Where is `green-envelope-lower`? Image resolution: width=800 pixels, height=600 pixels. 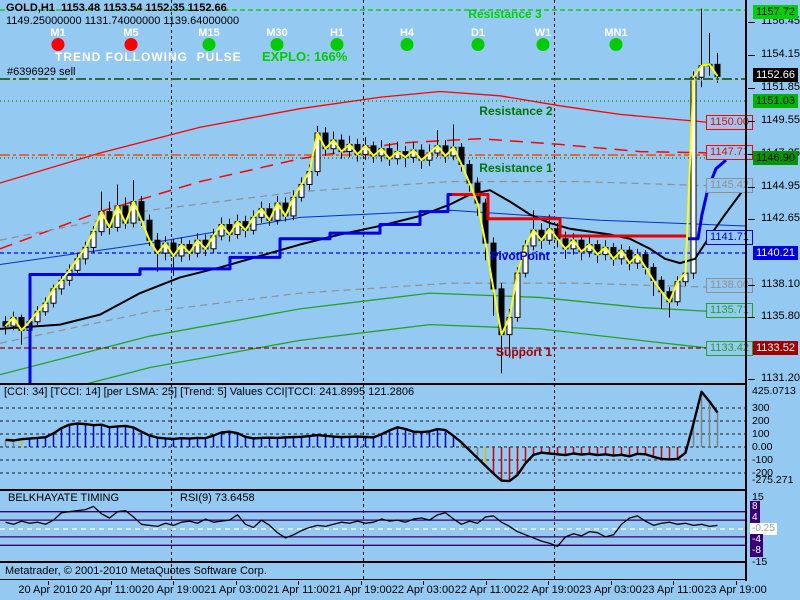 green-envelope-lower is located at coordinates (358, 365).